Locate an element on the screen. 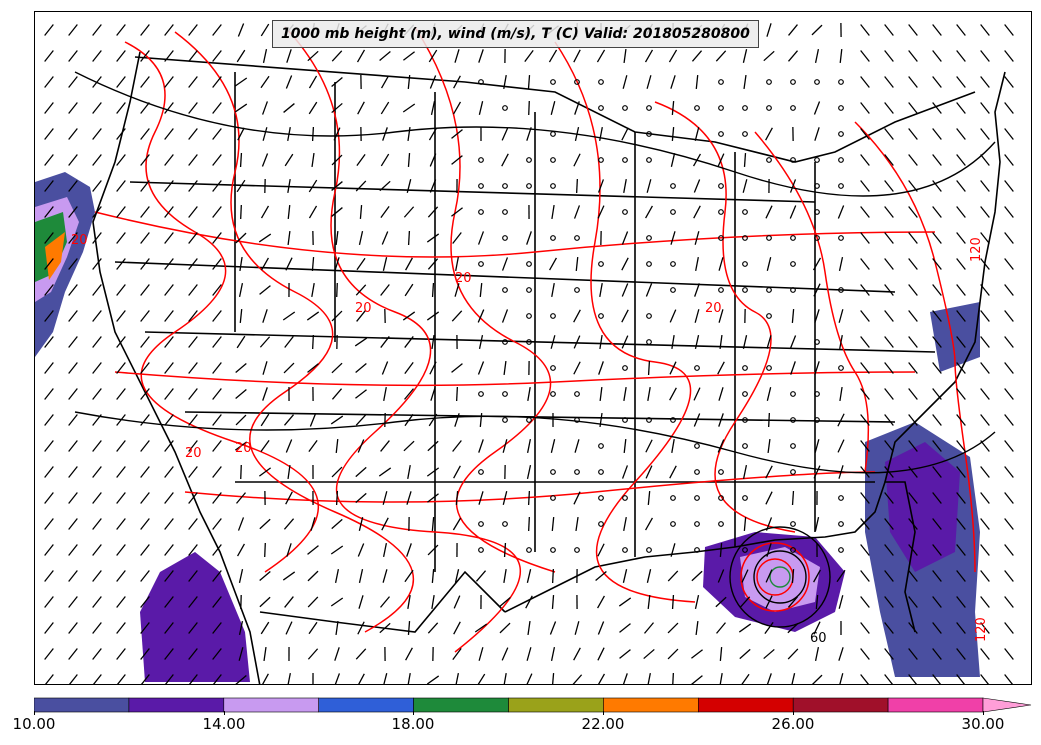  contour-label: 20 is located at coordinates (79, 240).